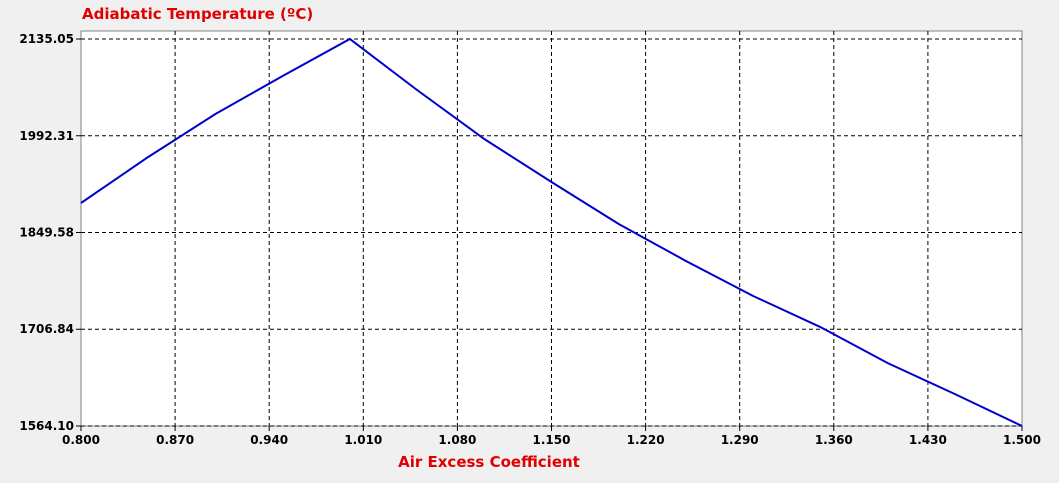 The width and height of the screenshot is (1059, 483). What do you see at coordinates (489, 462) in the screenshot?
I see `x-axis-label: Air Excess Coefficient` at bounding box center [489, 462].